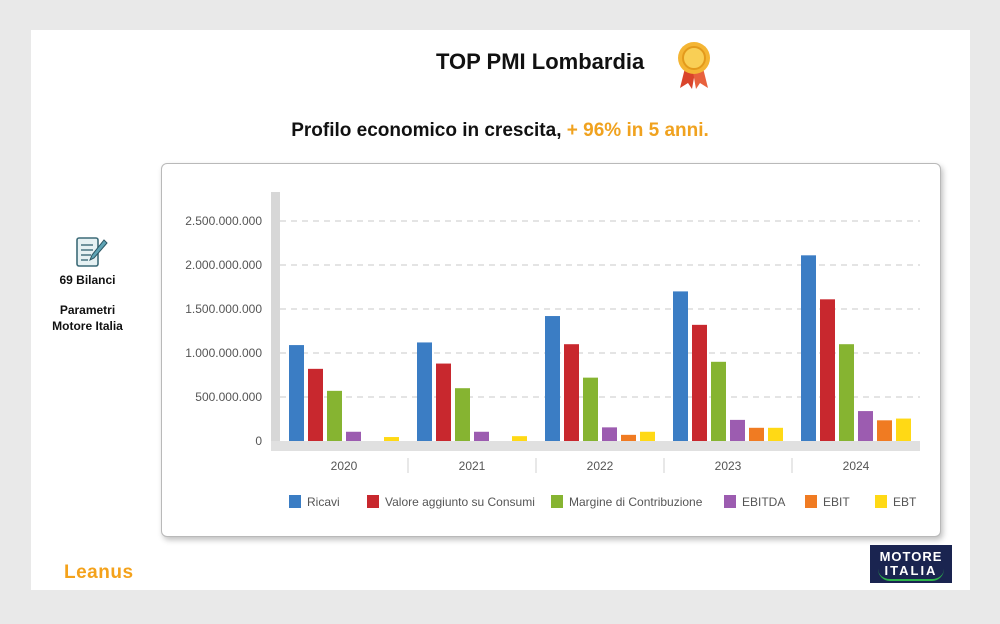  What do you see at coordinates (429, 130) in the screenshot?
I see `subtitle-main: Profilo economico in crescita,` at bounding box center [429, 130].